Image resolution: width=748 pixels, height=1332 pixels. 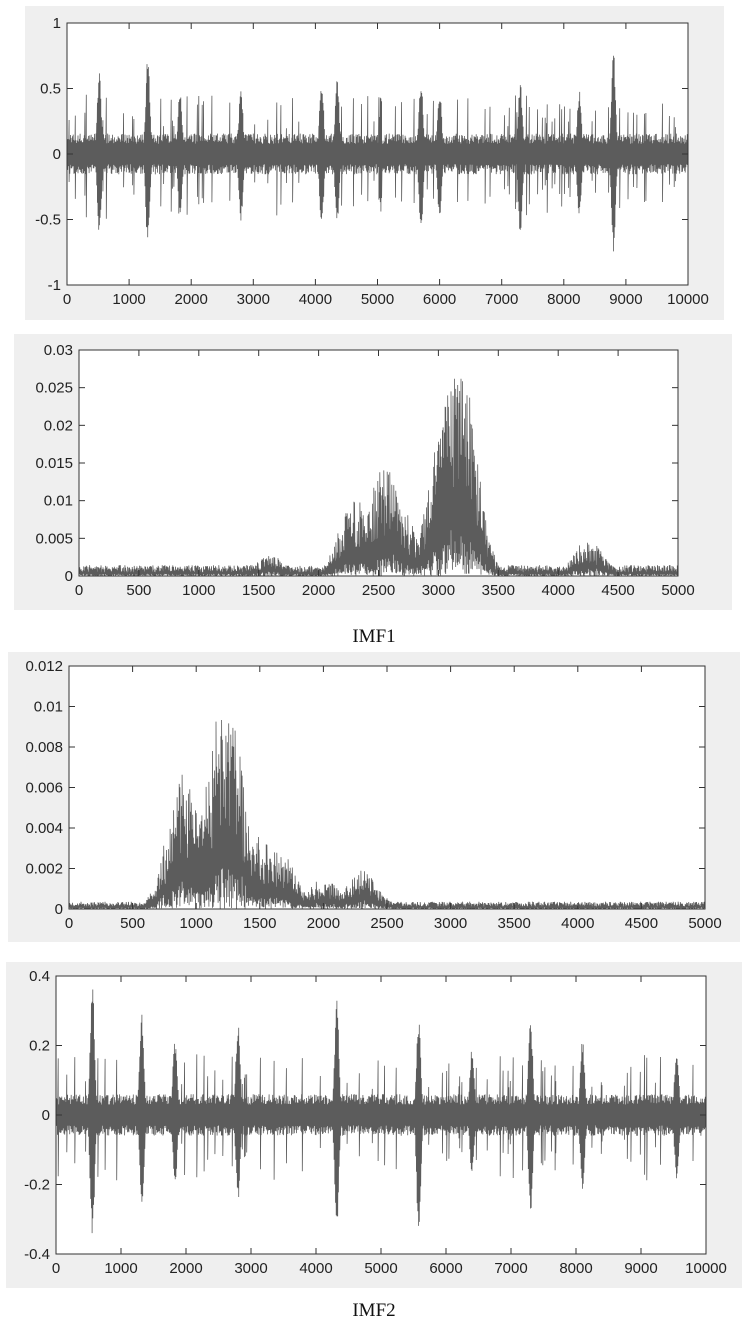 What do you see at coordinates (58, 350) in the screenshot?
I see `y-tick-label: 0.03` at bounding box center [58, 350].